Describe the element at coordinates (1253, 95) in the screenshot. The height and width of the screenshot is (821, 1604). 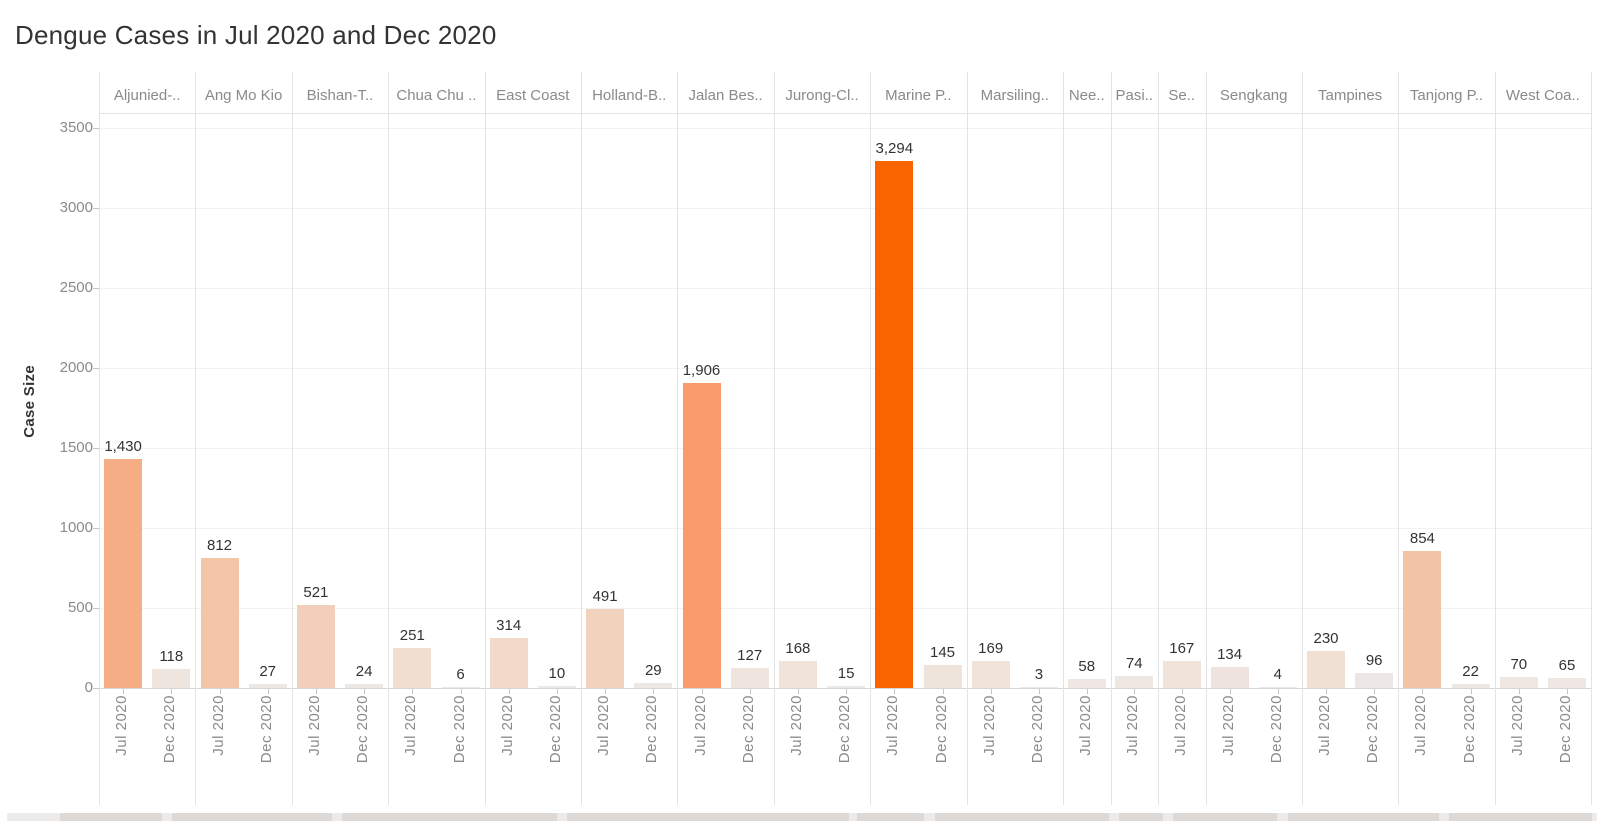
I see `column-header: Sengkang` at that location.